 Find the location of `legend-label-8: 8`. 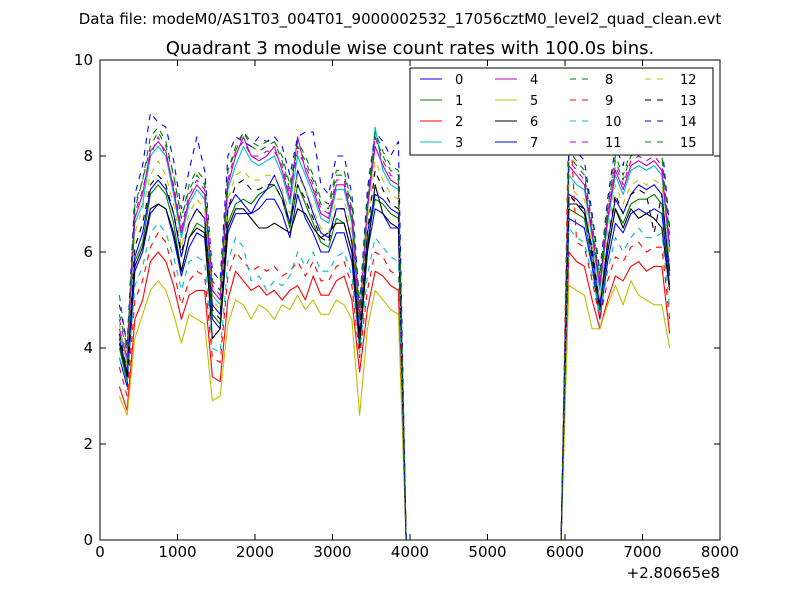

legend-label-8: 8 is located at coordinates (609, 80).